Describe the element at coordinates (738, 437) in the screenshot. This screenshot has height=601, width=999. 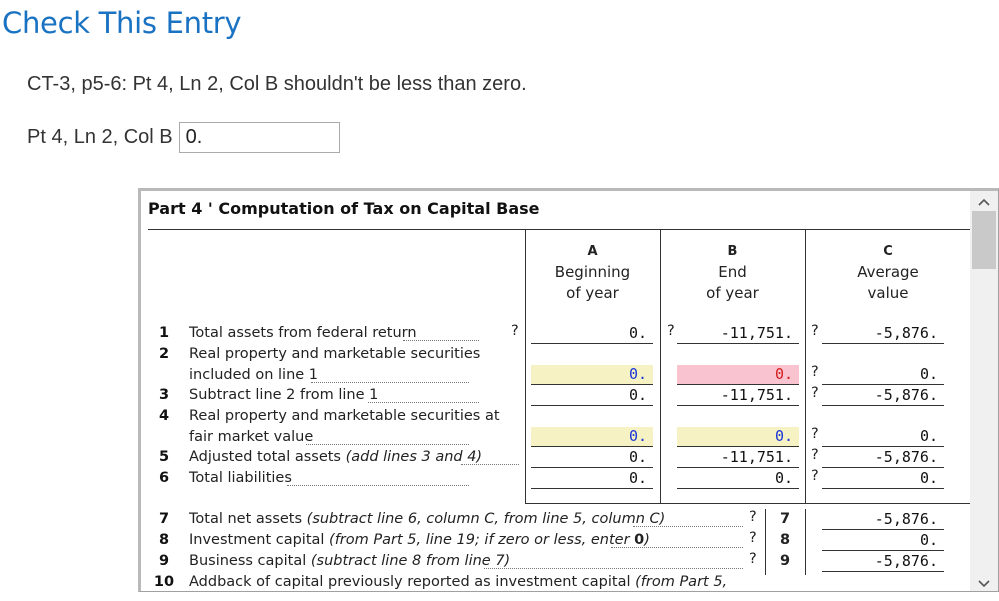
I see `cell-4b: 0.` at that location.